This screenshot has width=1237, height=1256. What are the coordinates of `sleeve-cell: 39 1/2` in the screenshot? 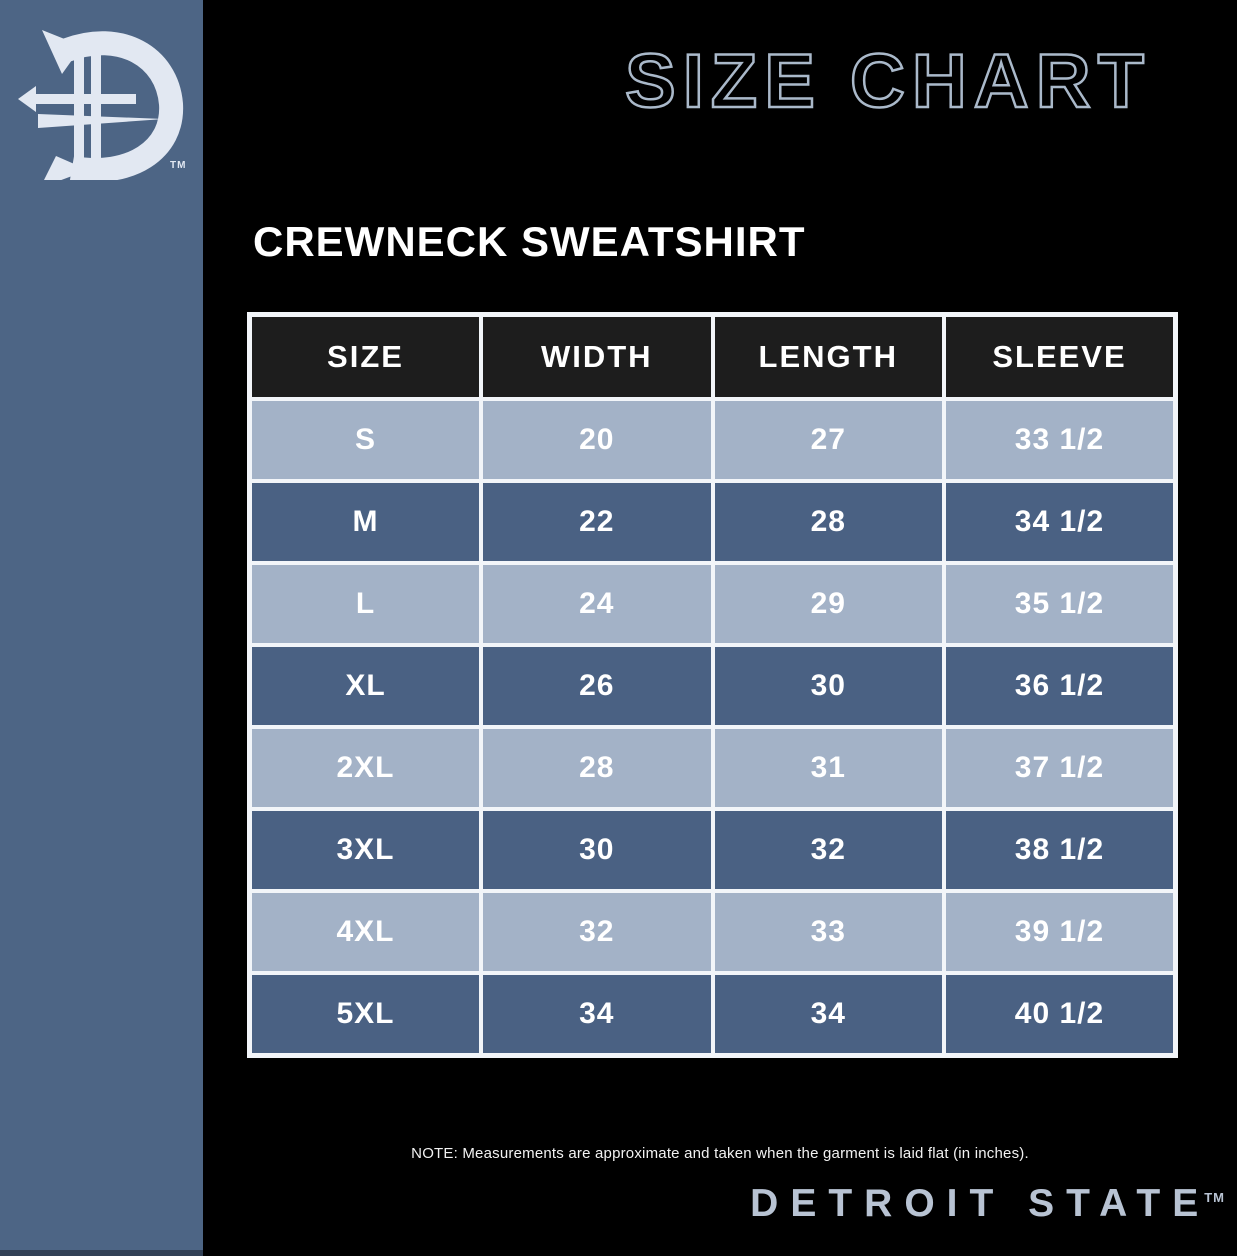 It's located at (1060, 932).